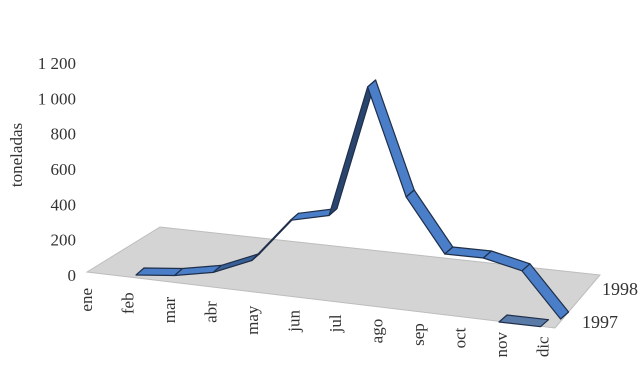  What do you see at coordinates (543, 346) in the screenshot?
I see `x-tick-label-dic: dic` at bounding box center [543, 346].